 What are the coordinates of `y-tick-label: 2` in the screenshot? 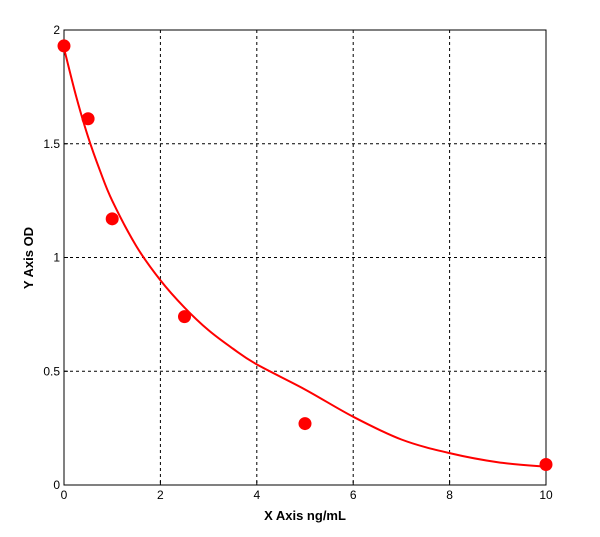 It's located at (56, 30).